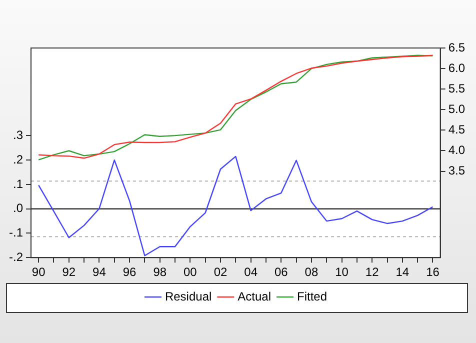  Describe the element at coordinates (433, 272) in the screenshot. I see `x-tick-label: 16` at that location.